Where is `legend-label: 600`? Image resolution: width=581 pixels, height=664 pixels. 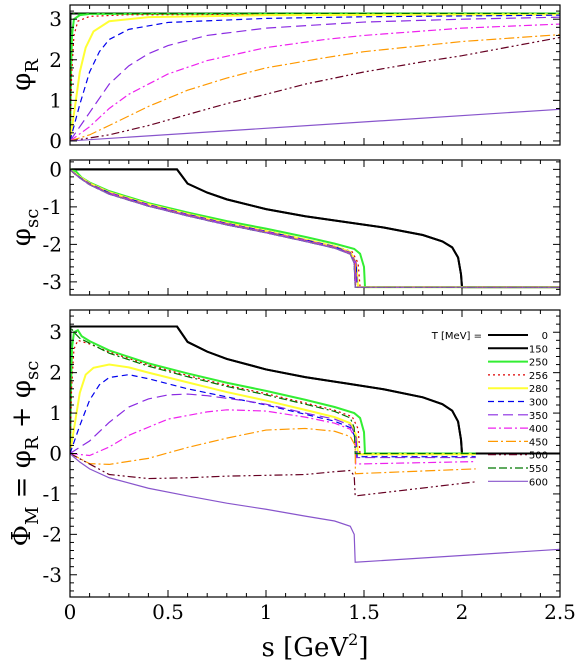
legend-label: 600 is located at coordinates (538, 482).